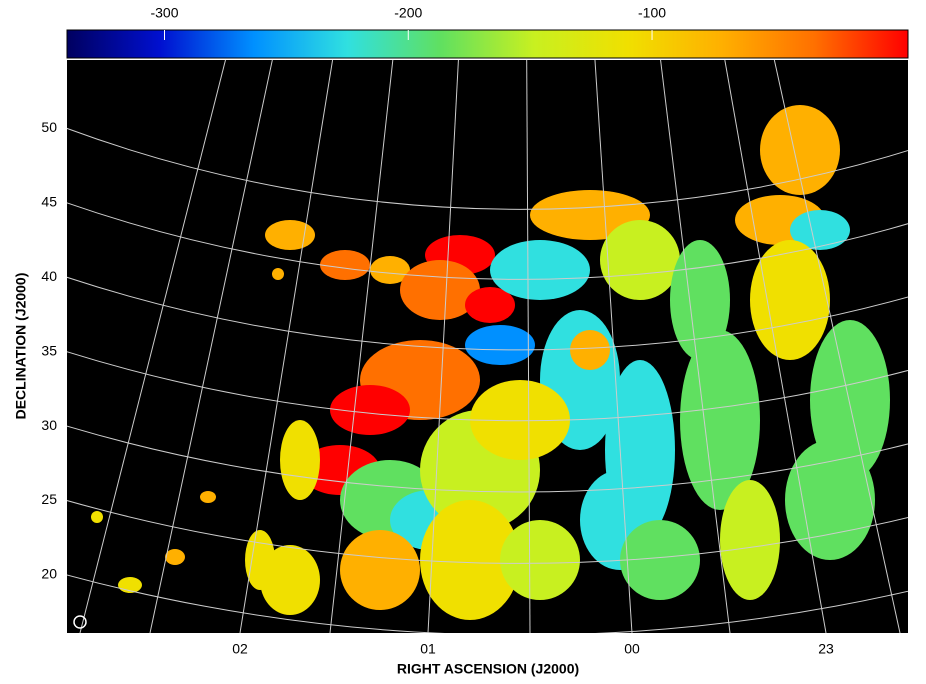  What do you see at coordinates (488, 669) in the screenshot?
I see `x-axis-title: RIGHT ASCENSION (J2000)` at bounding box center [488, 669].